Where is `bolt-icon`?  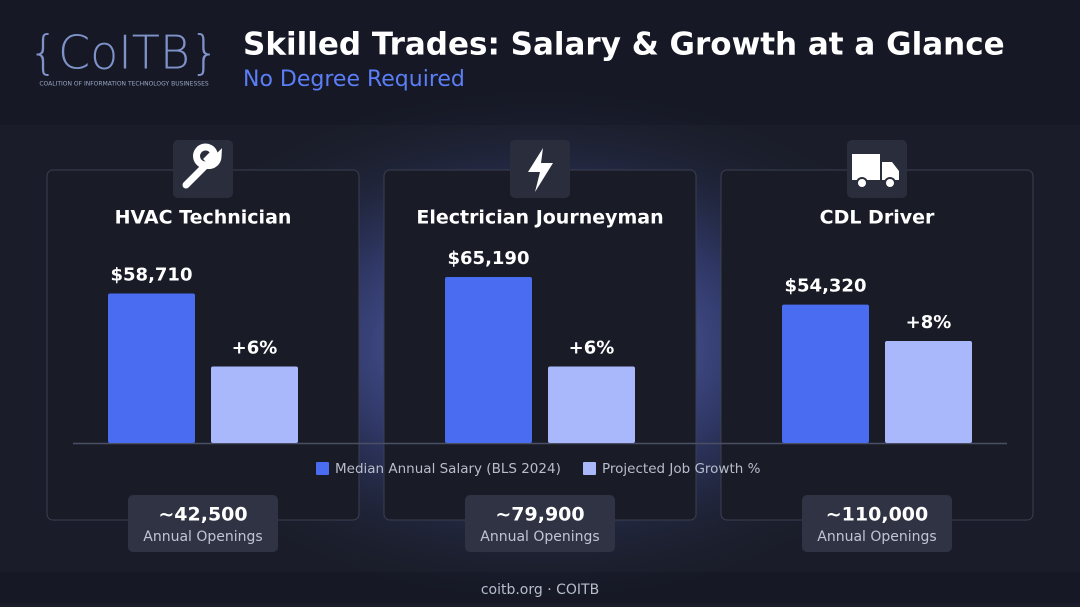
bolt-icon is located at coordinates (540, 170).